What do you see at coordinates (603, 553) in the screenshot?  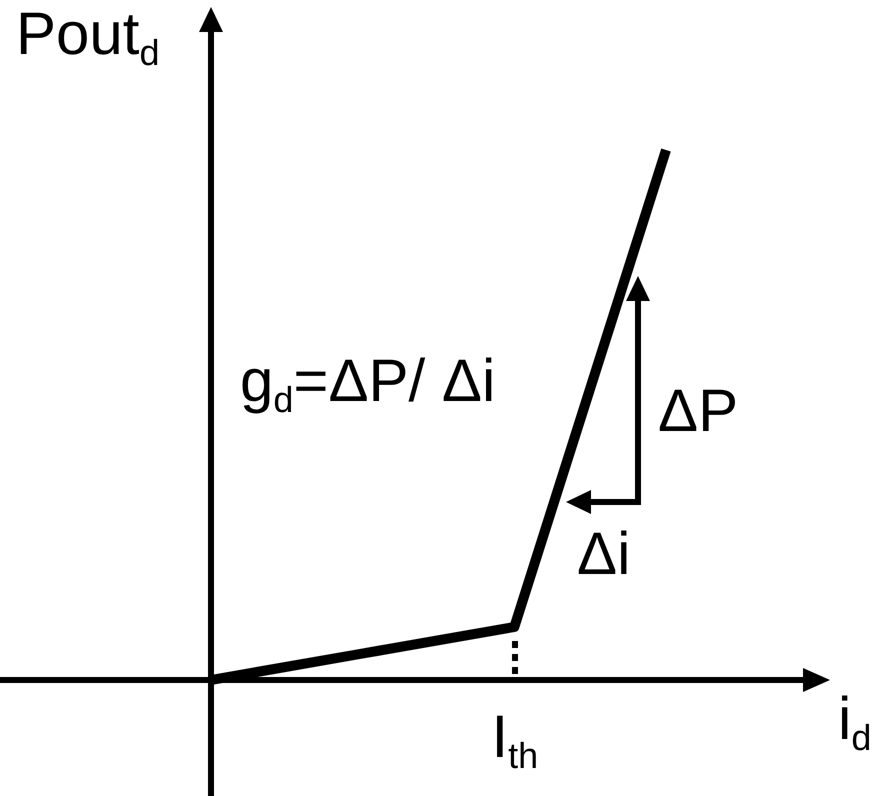 I see `annotation: Δi` at bounding box center [603, 553].